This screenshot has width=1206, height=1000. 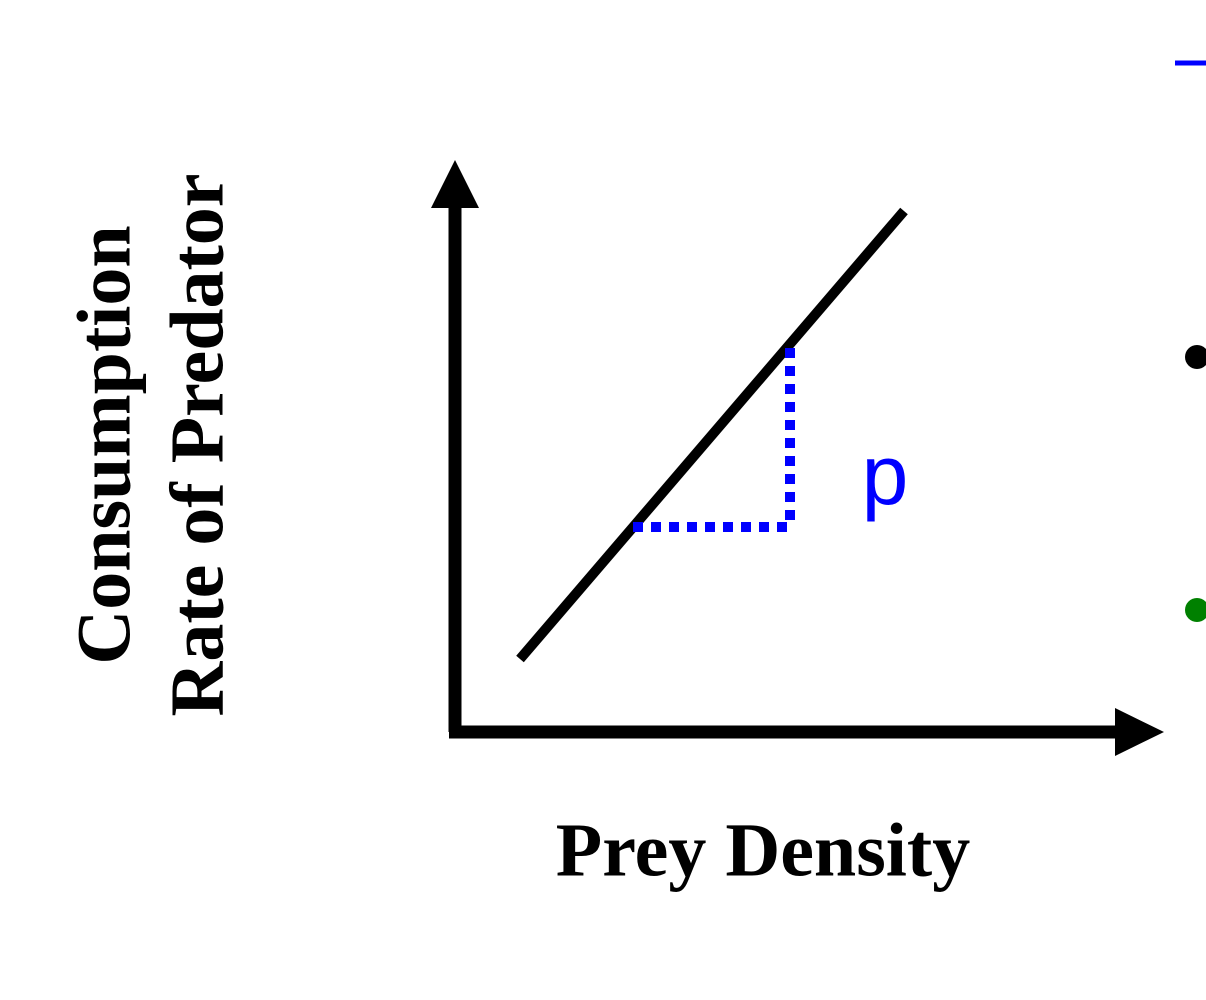 What do you see at coordinates (197, 444) in the screenshot?
I see `y-axis-label-line: Rate of Predator` at bounding box center [197, 444].